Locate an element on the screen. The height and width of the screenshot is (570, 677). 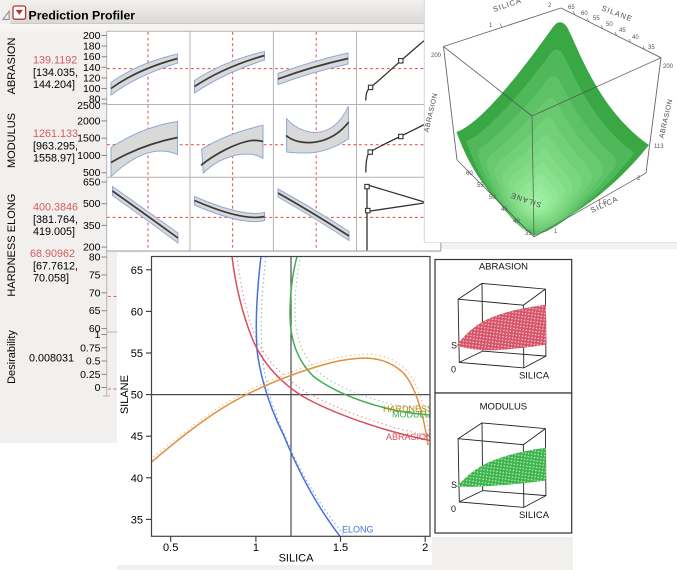
svg-text: 1000 is located at coordinates (89, 156).